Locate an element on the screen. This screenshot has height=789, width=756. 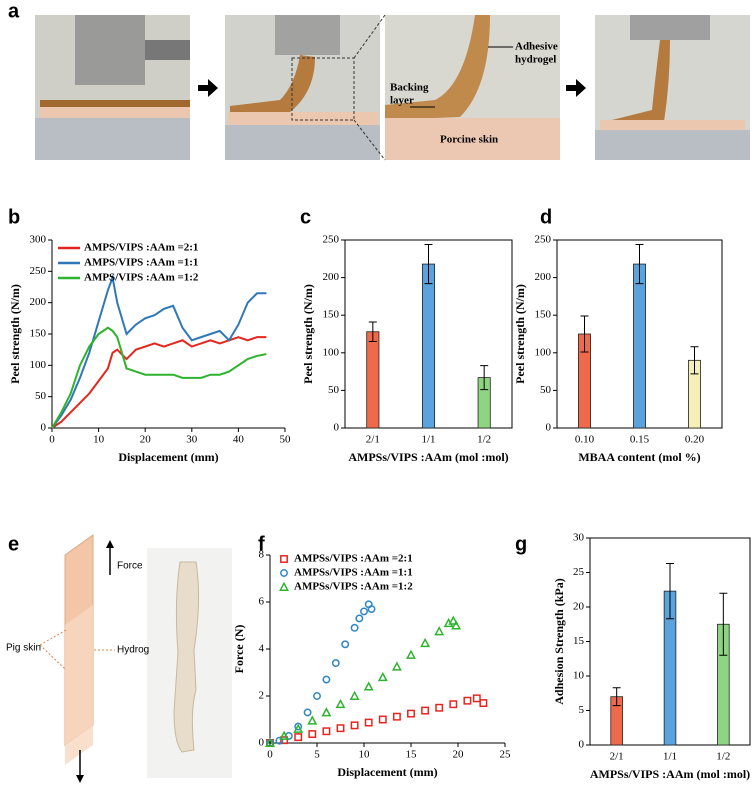
x-tick-label: 10 is located at coordinates (99, 440).